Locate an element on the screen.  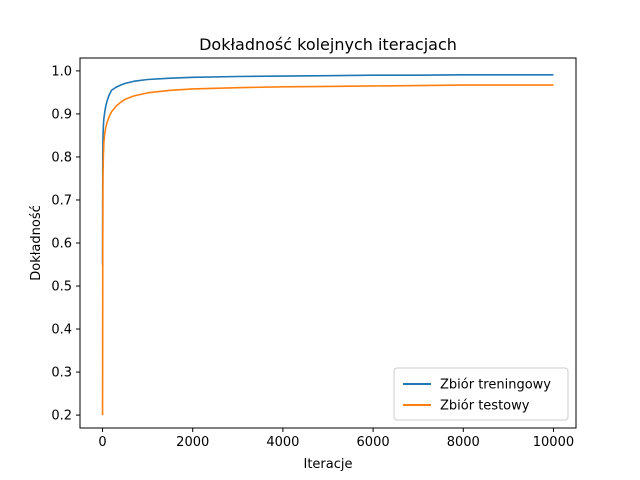
chart-title: Dokładność kolejnych iteracjach is located at coordinates (328, 44).